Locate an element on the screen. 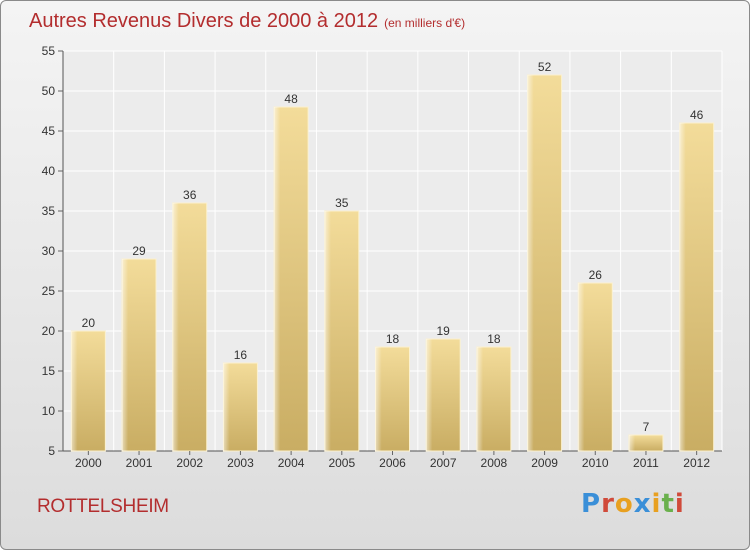 The image size is (750, 550). chart-subtitle: (en milliers d'€) is located at coordinates (425, 23).